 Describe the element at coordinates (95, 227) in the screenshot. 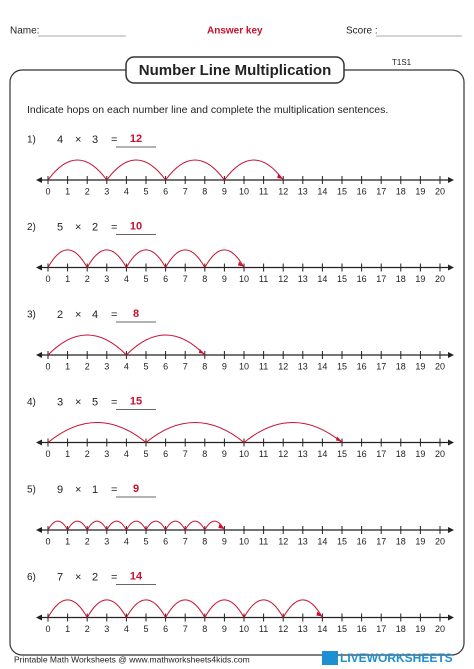

I see `factor-b: 2` at that location.